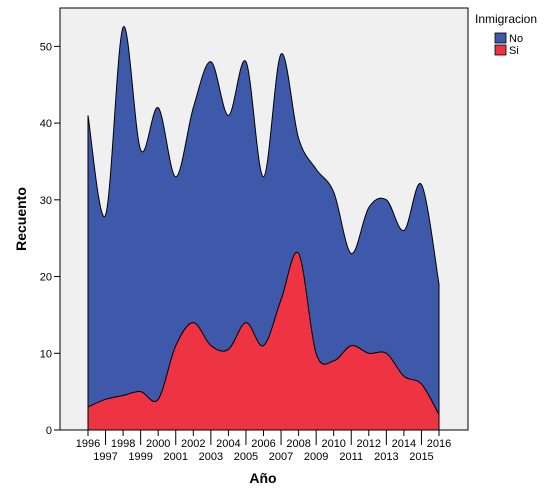 The image size is (553, 493). Describe the element at coordinates (21, 219) in the screenshot. I see `y-axis-title: Recuento` at that location.